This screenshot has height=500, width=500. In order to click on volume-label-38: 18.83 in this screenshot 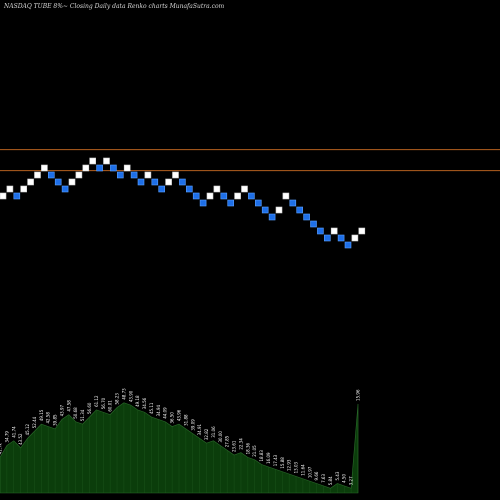, I will do `click(261, 456)`.